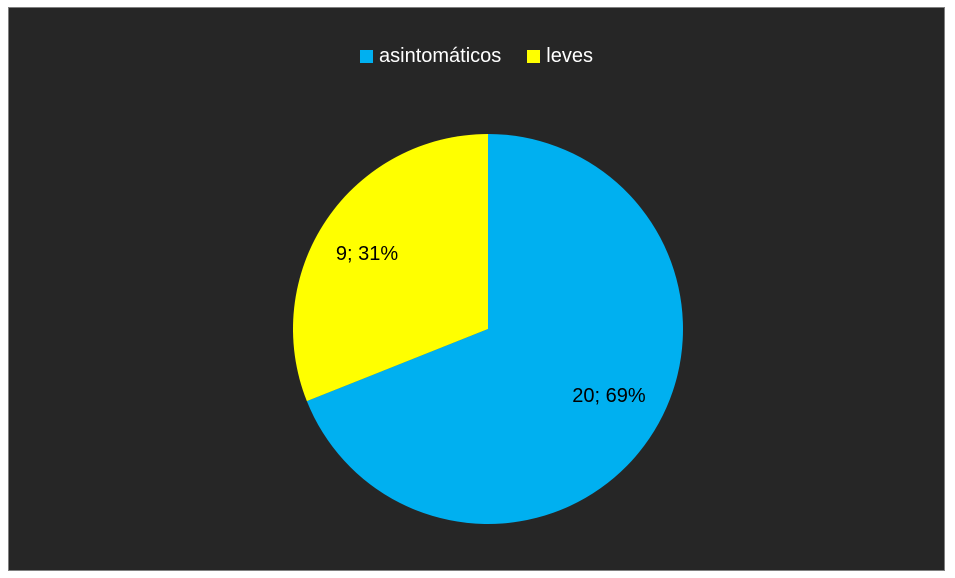 The image size is (955, 578). I want to click on legend-swatch-leves, so click(534, 56).